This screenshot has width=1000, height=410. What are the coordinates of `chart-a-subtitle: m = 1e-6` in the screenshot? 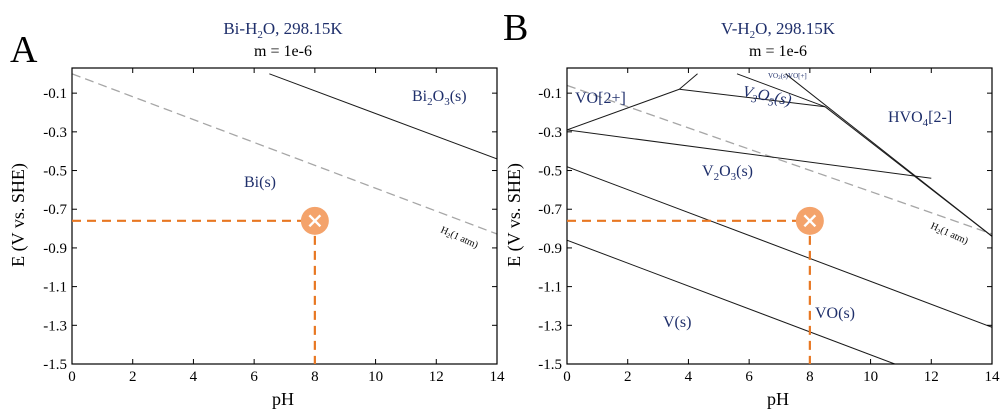 It's located at (283, 51).